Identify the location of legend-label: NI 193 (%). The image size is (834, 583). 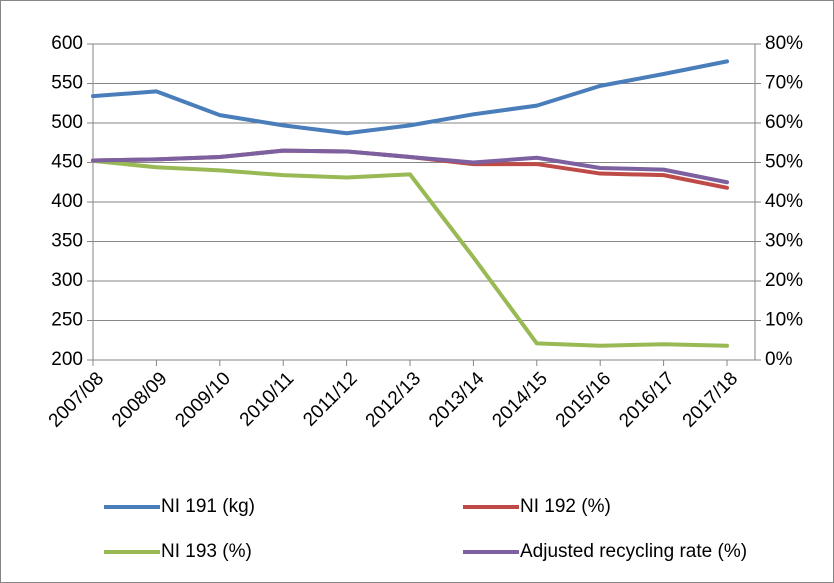
(206, 551).